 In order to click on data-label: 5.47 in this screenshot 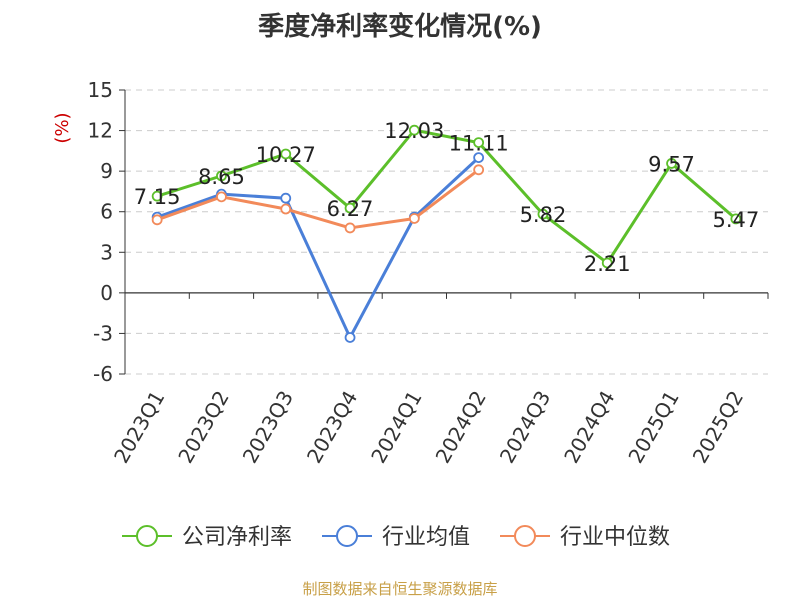, I will do `click(735, 220)`.